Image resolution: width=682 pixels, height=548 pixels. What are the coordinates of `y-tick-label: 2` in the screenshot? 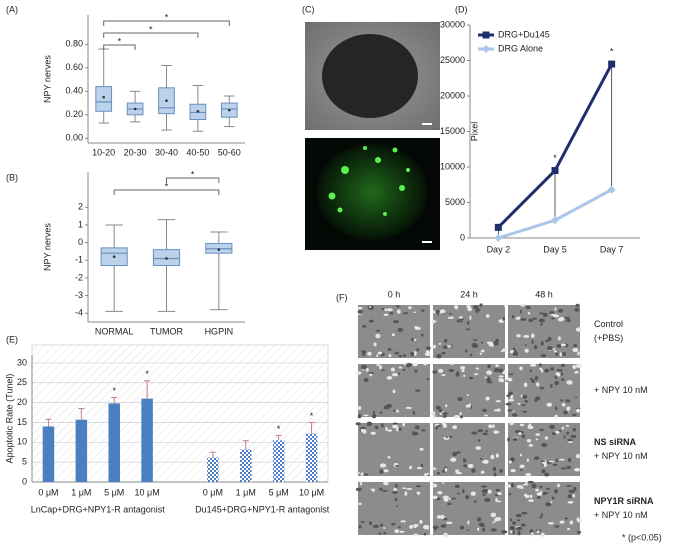 It's located at (80, 207).